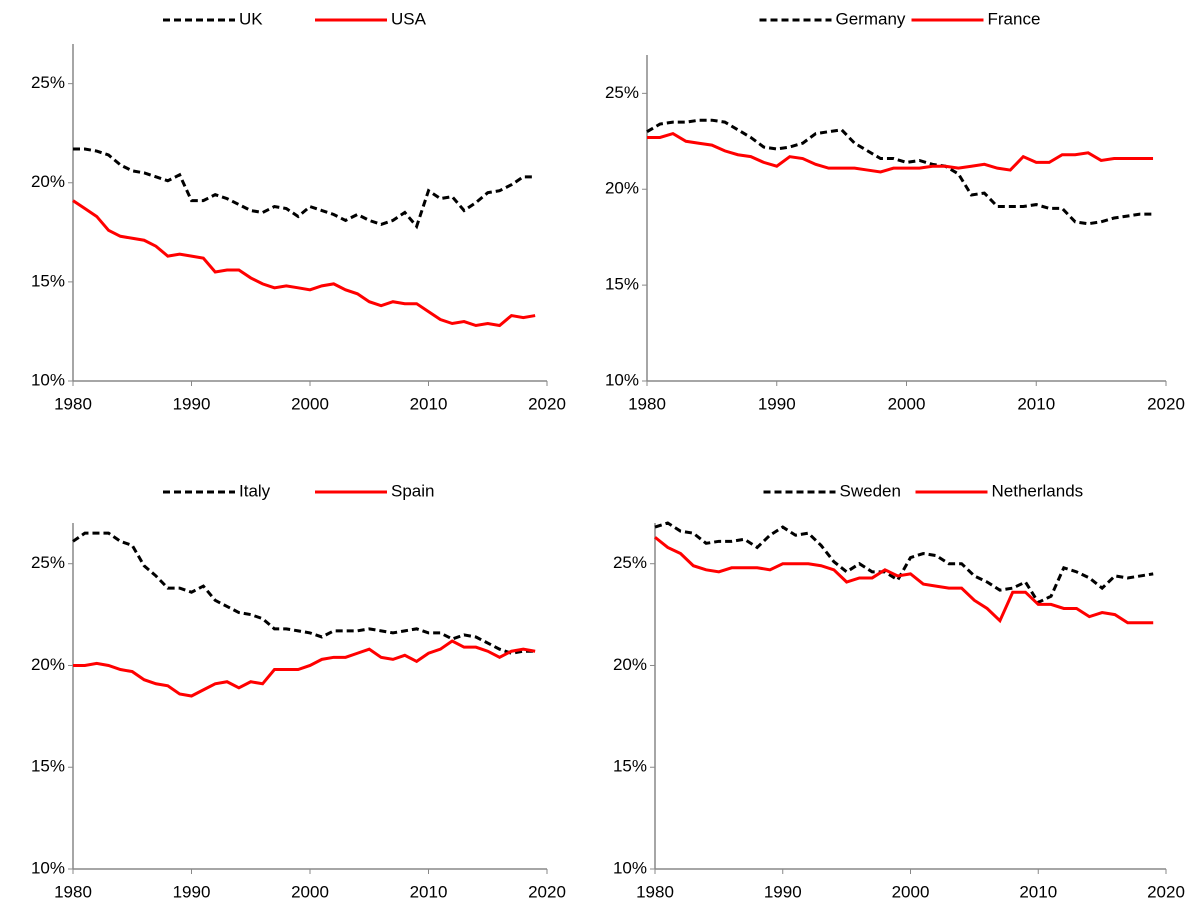 The height and width of the screenshot is (904, 1203). Describe the element at coordinates (251, 18) in the screenshot. I see `legend-label: UK` at that location.